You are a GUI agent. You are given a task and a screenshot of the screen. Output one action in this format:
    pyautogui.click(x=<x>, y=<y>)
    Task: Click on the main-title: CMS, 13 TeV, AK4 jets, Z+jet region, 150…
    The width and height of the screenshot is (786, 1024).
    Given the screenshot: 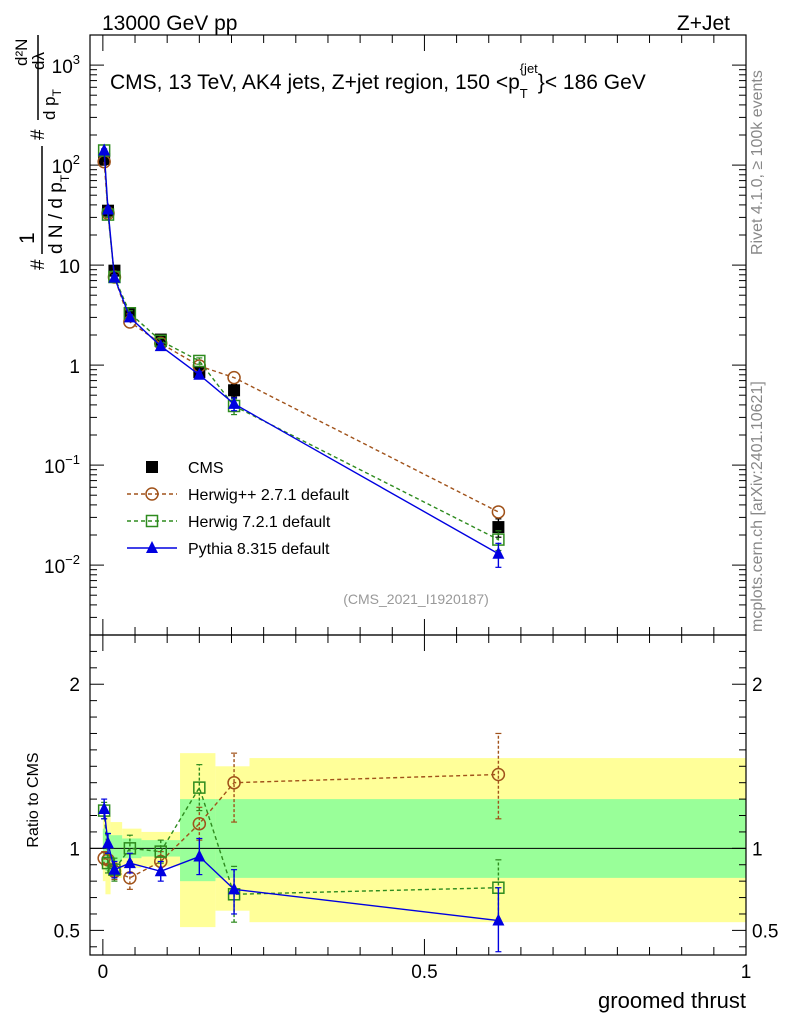 What is the action you would take?
    pyautogui.click(x=378, y=81)
    